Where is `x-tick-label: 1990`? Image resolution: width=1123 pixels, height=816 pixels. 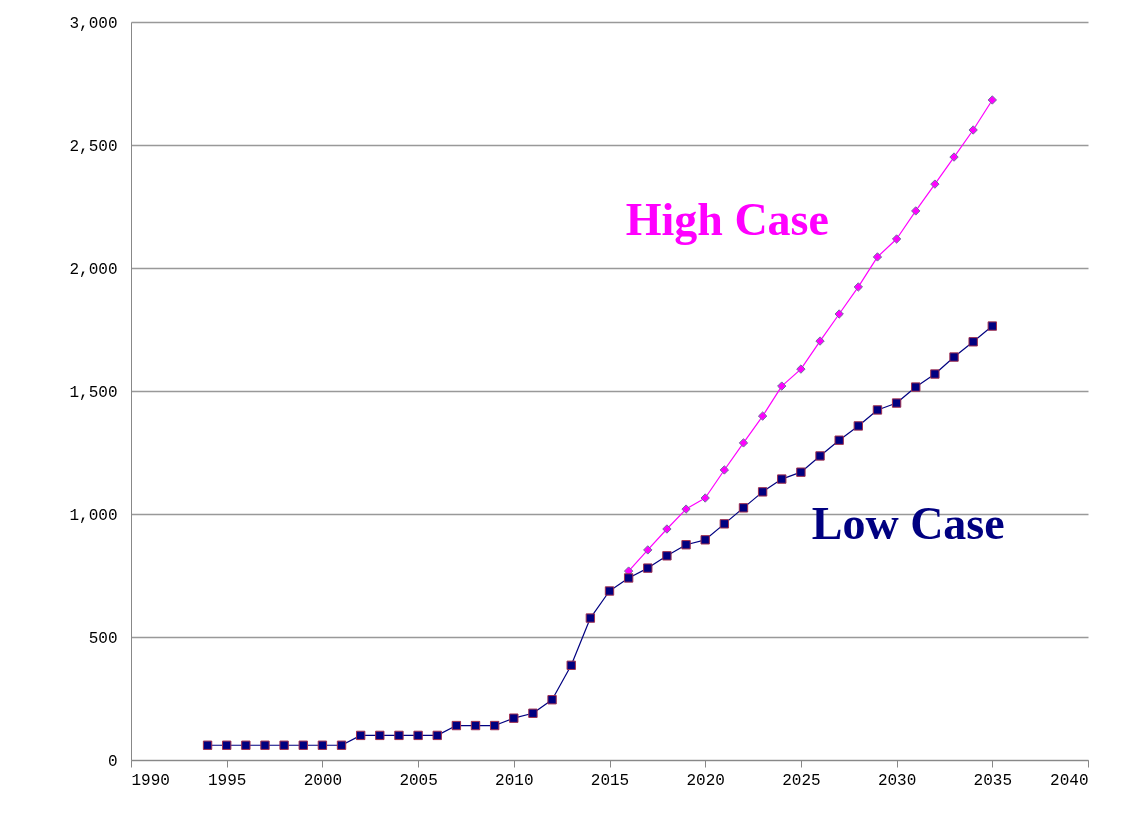 x-tick-label: 1990 is located at coordinates (150, 780).